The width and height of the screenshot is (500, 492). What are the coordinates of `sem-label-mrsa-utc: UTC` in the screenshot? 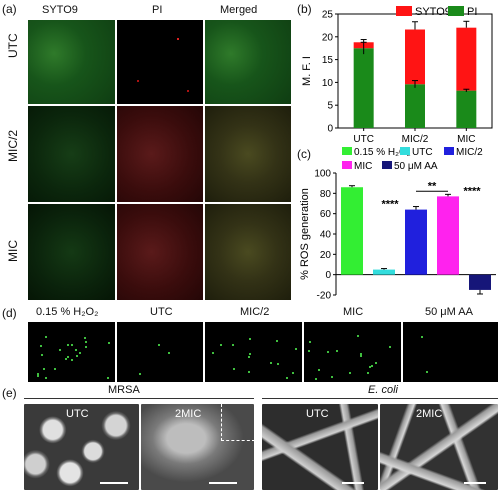 It's located at (77, 414).